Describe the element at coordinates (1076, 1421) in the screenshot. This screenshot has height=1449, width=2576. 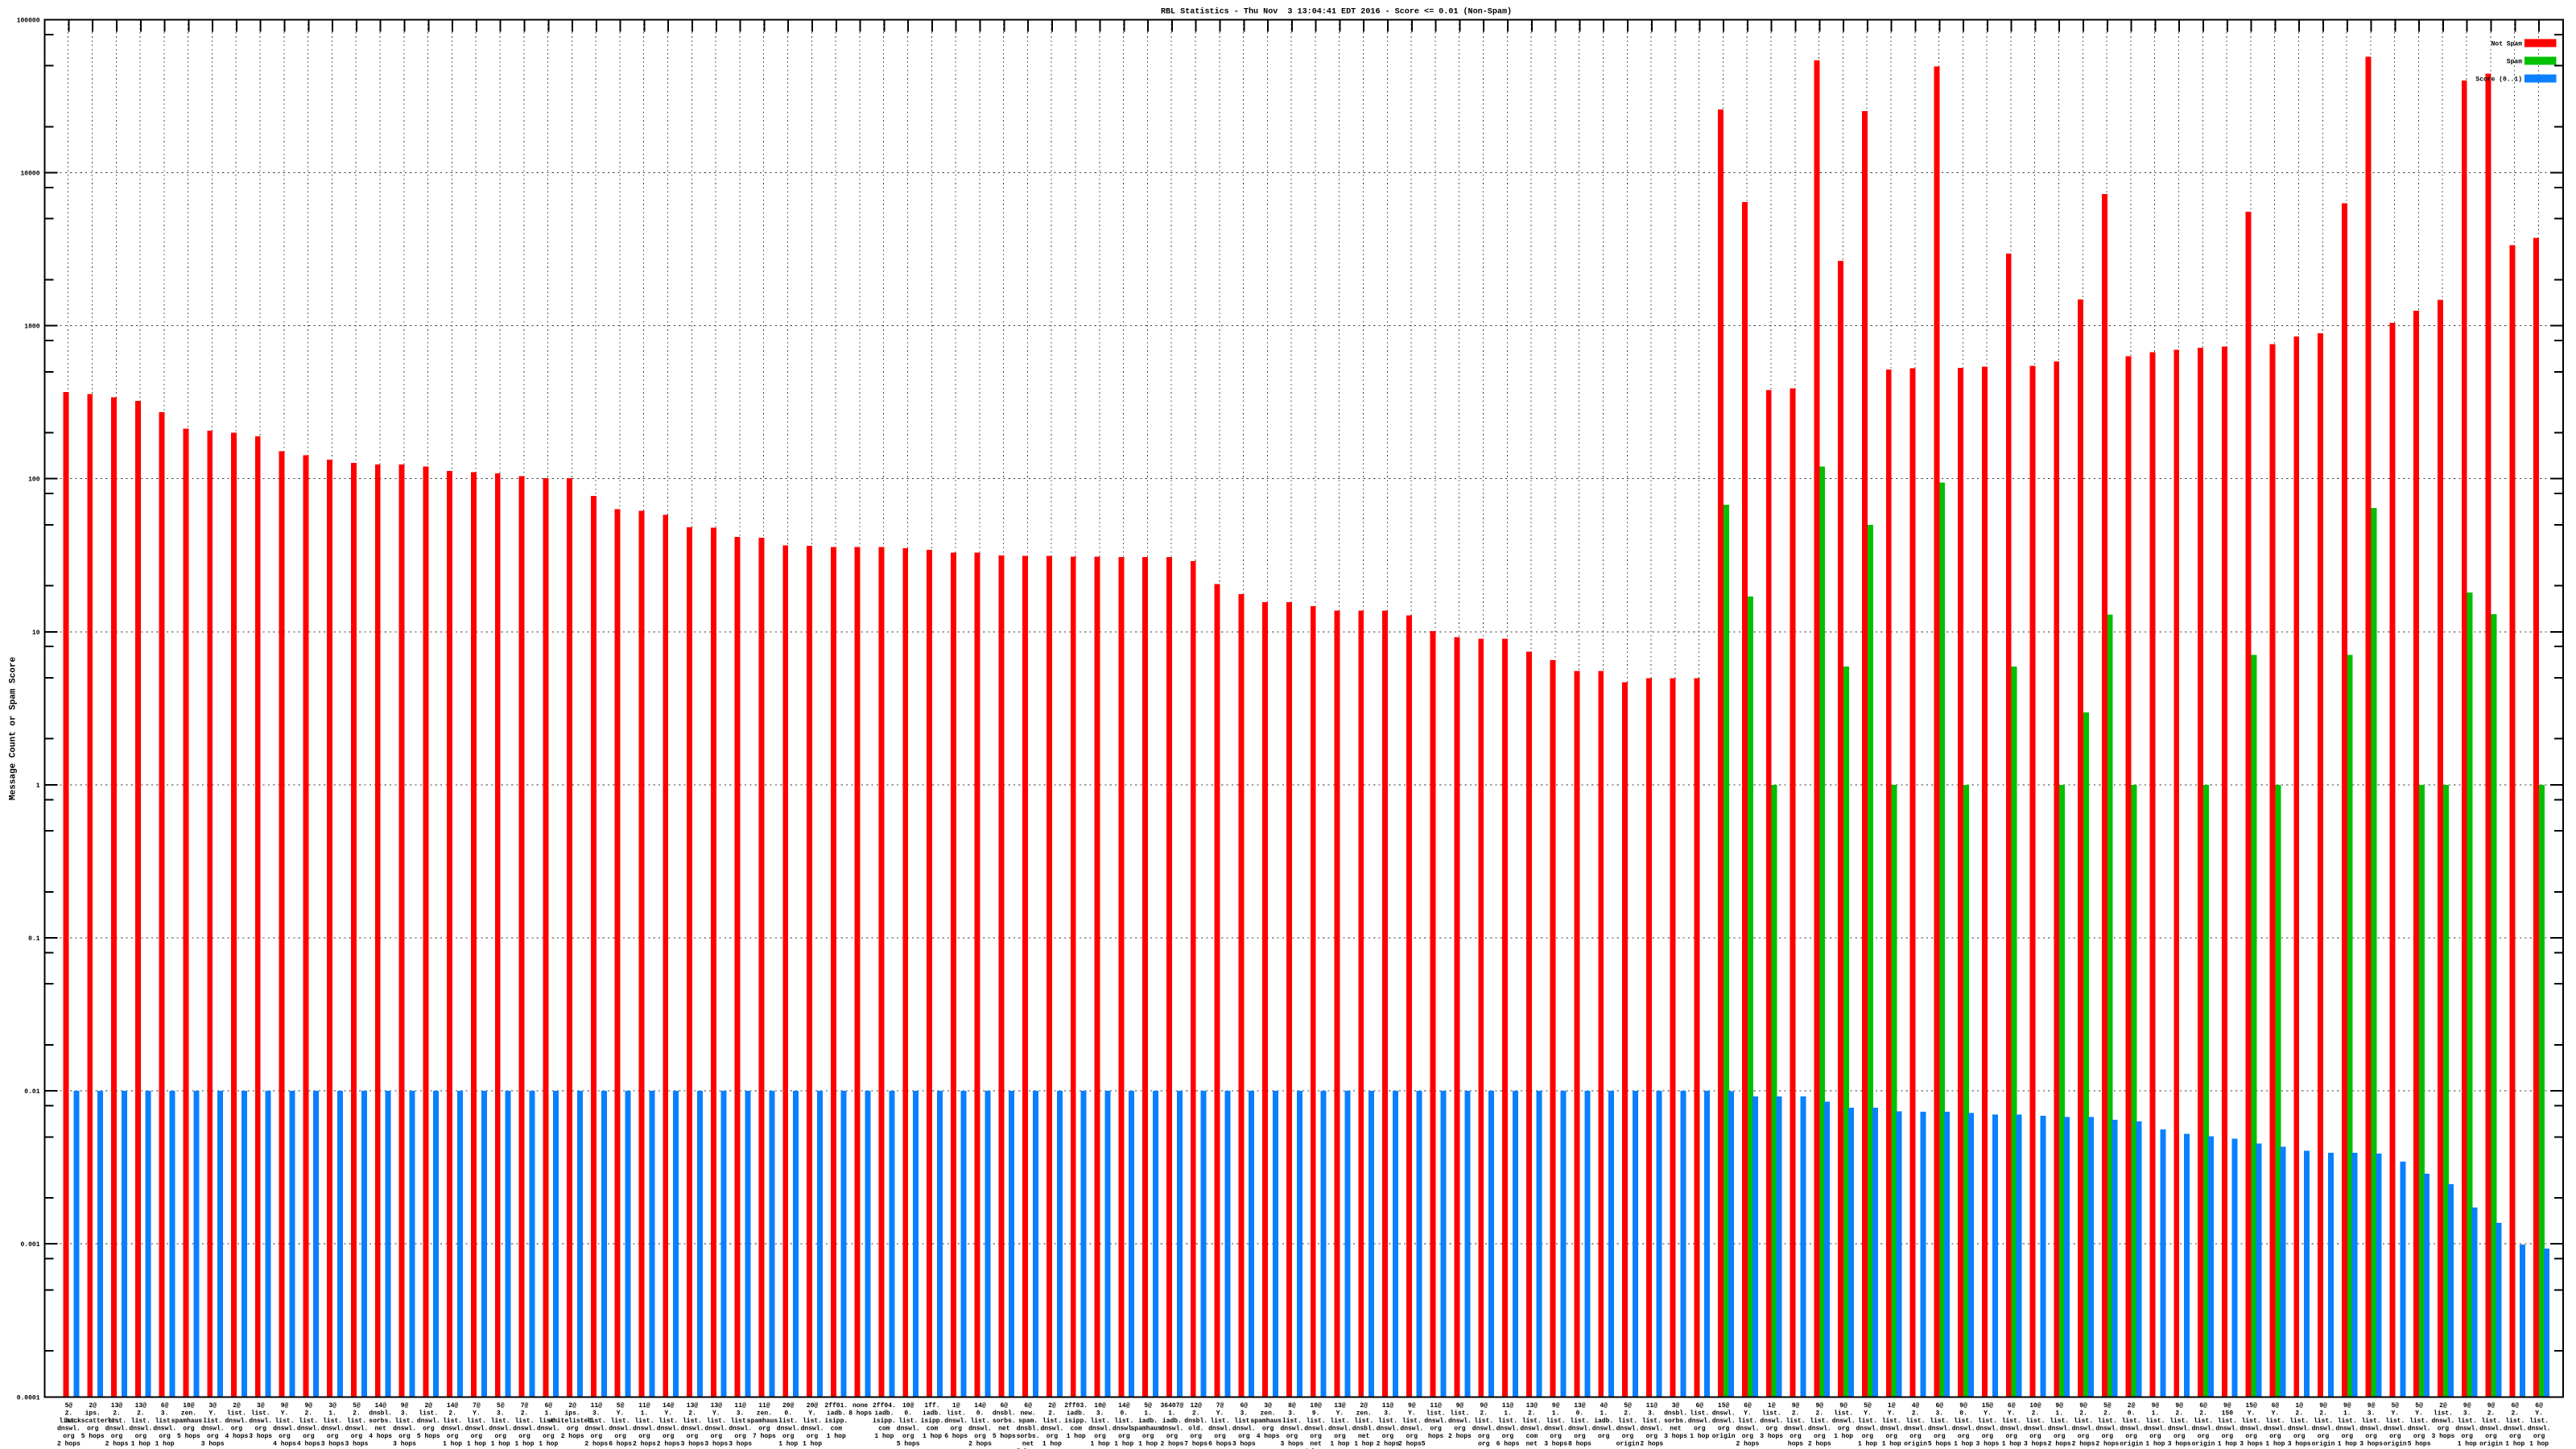
I see `svg-text: isipp.` at that location.